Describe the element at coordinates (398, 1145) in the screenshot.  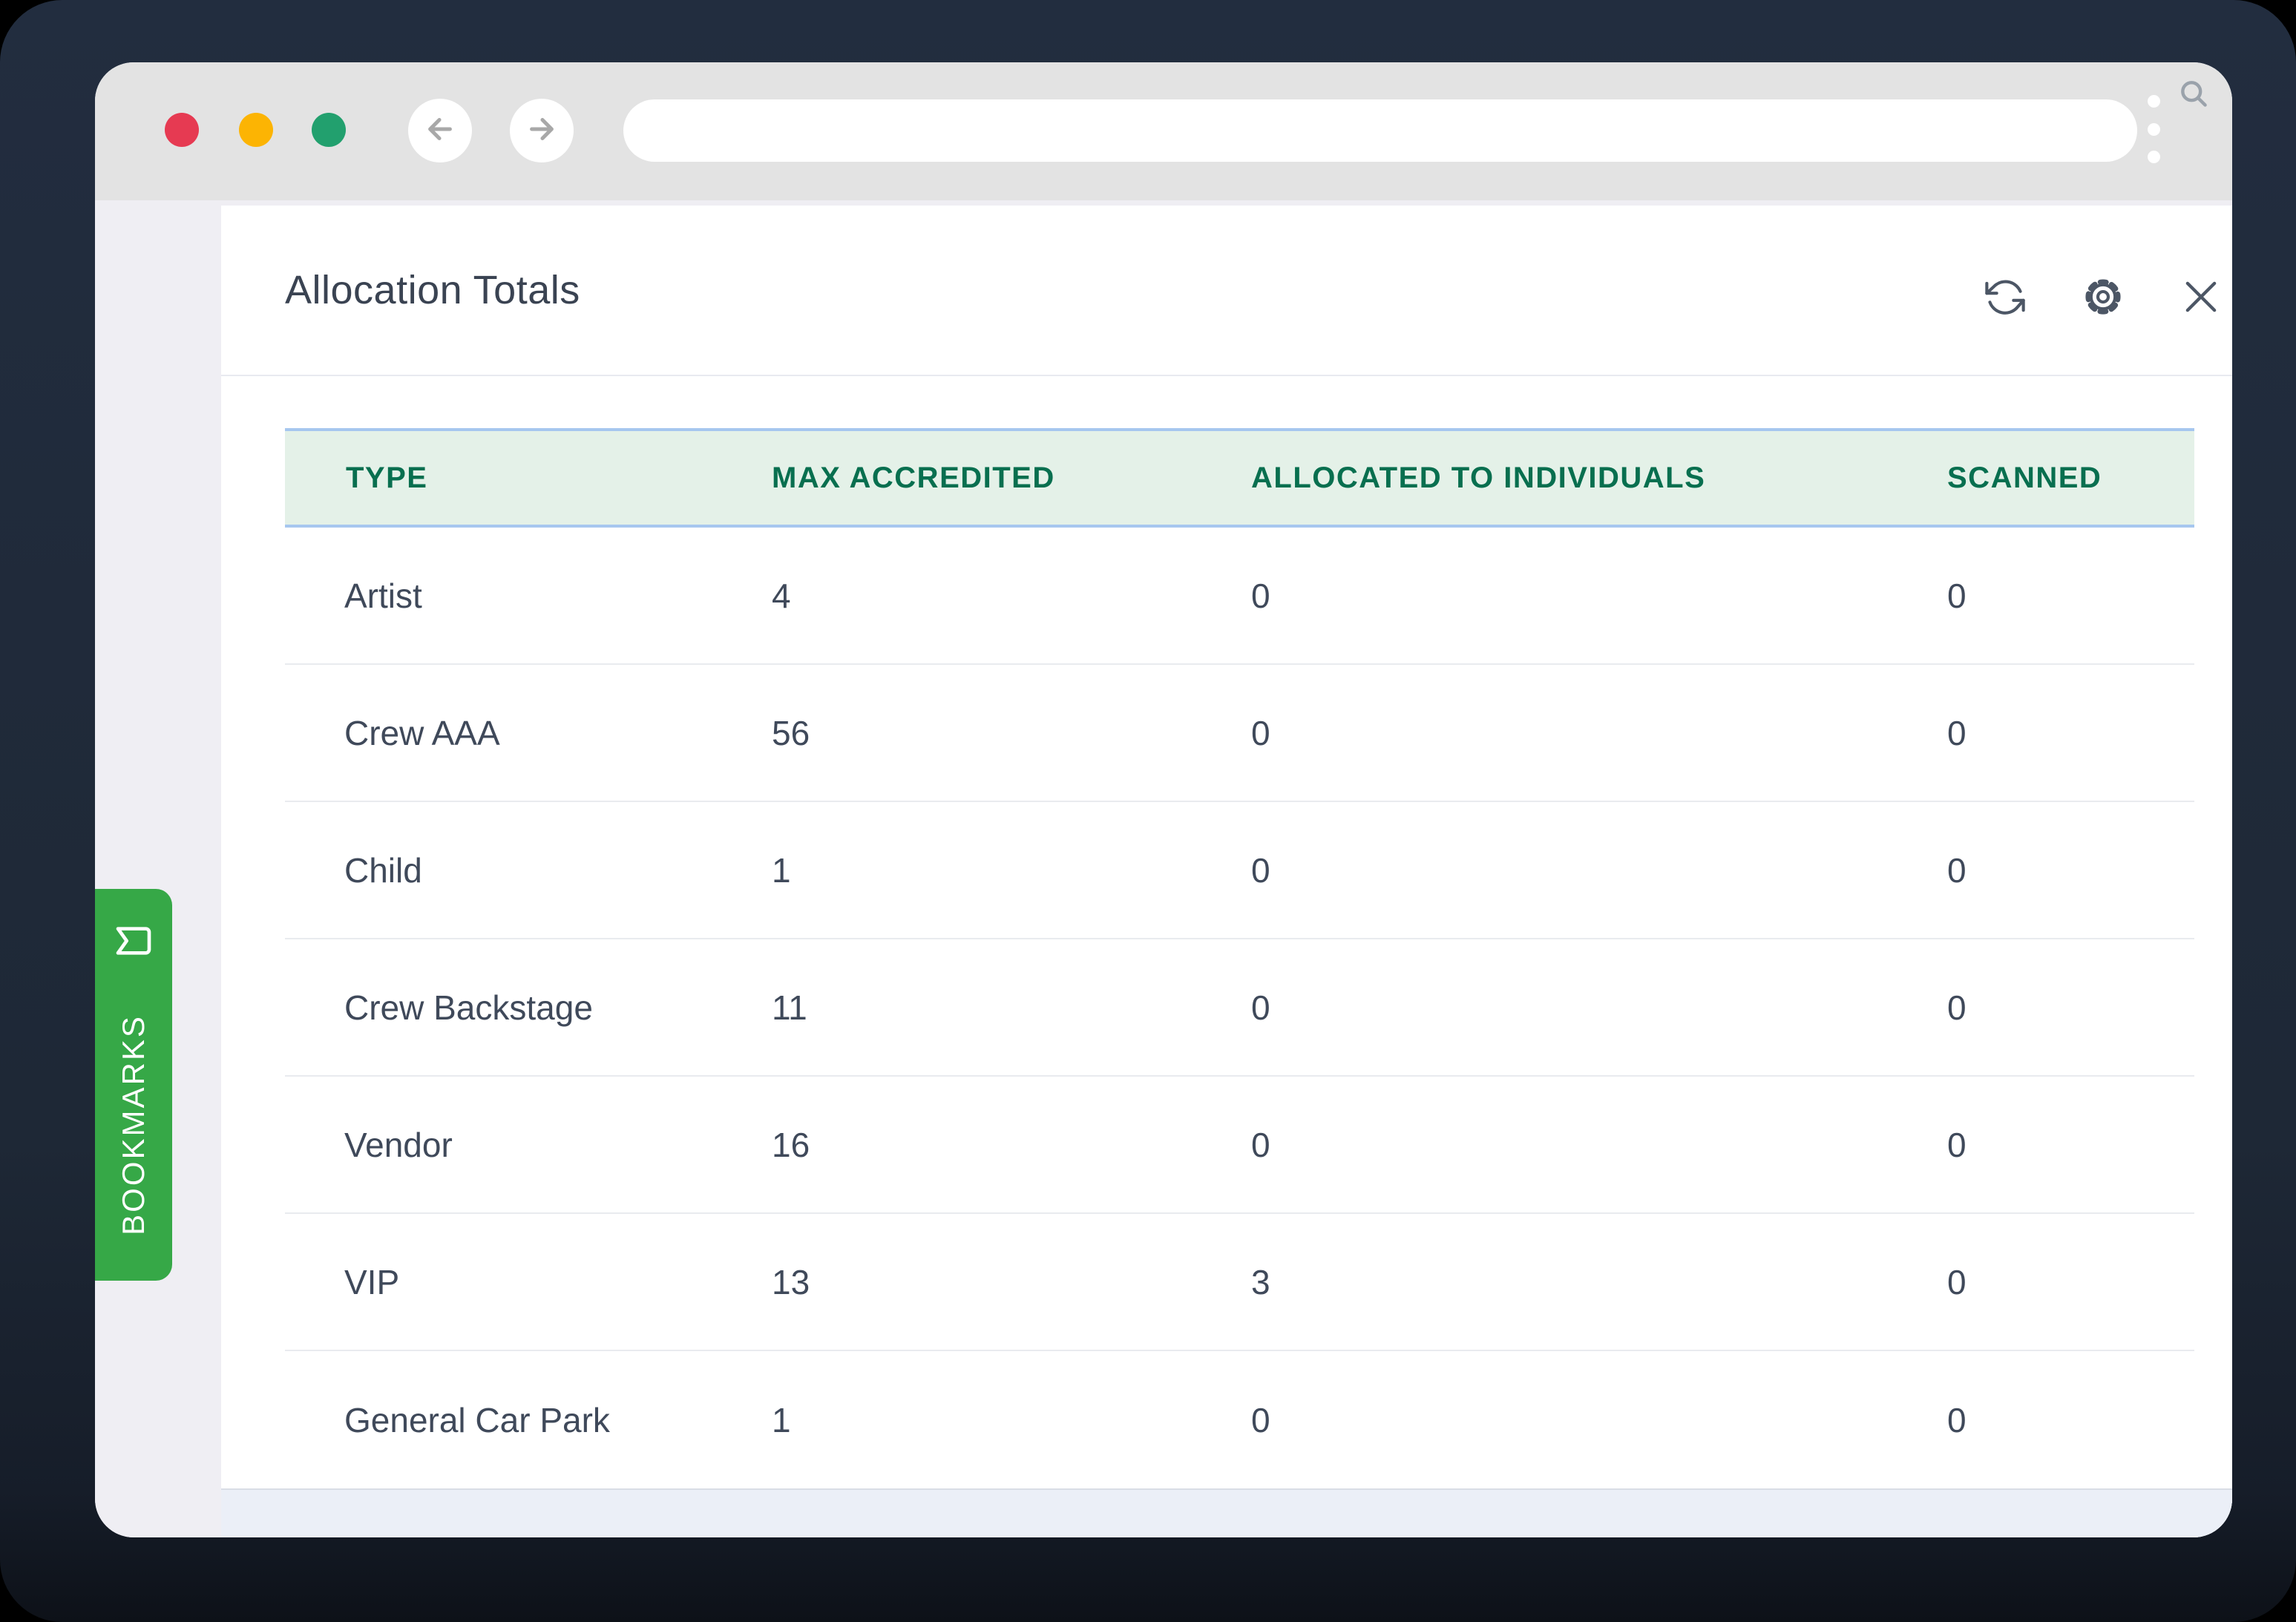
I see `cell-type: Vendor` at that location.